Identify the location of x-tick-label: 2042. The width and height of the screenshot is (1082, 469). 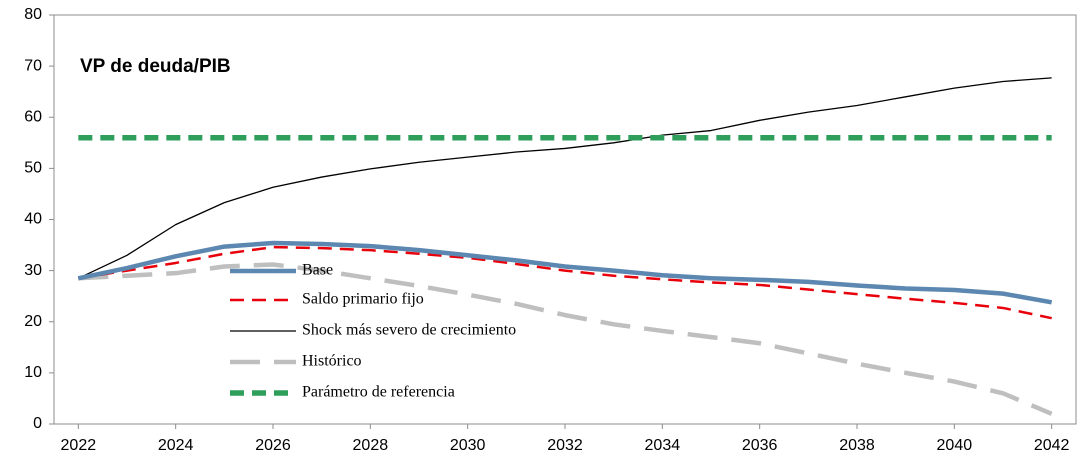
(1052, 445).